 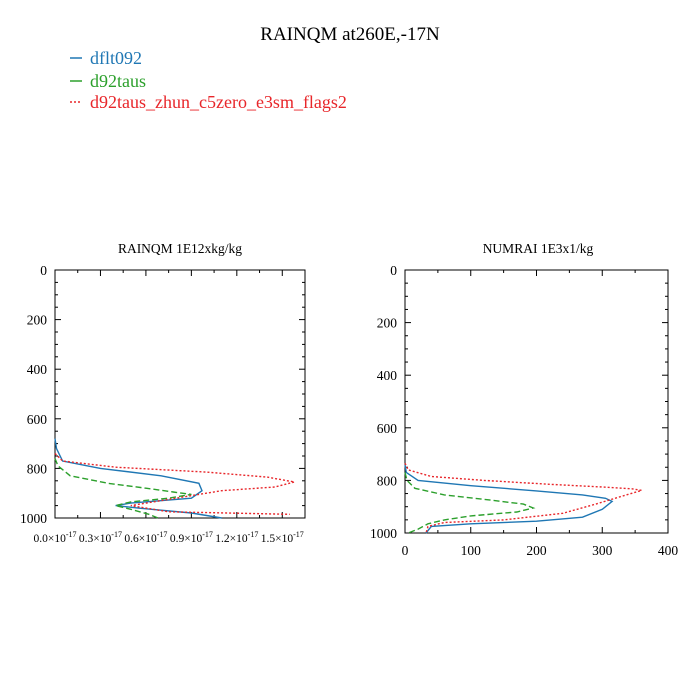 I want to click on x-tick-label: 0.6×10⁻¹⁷, so click(x=145, y=537).